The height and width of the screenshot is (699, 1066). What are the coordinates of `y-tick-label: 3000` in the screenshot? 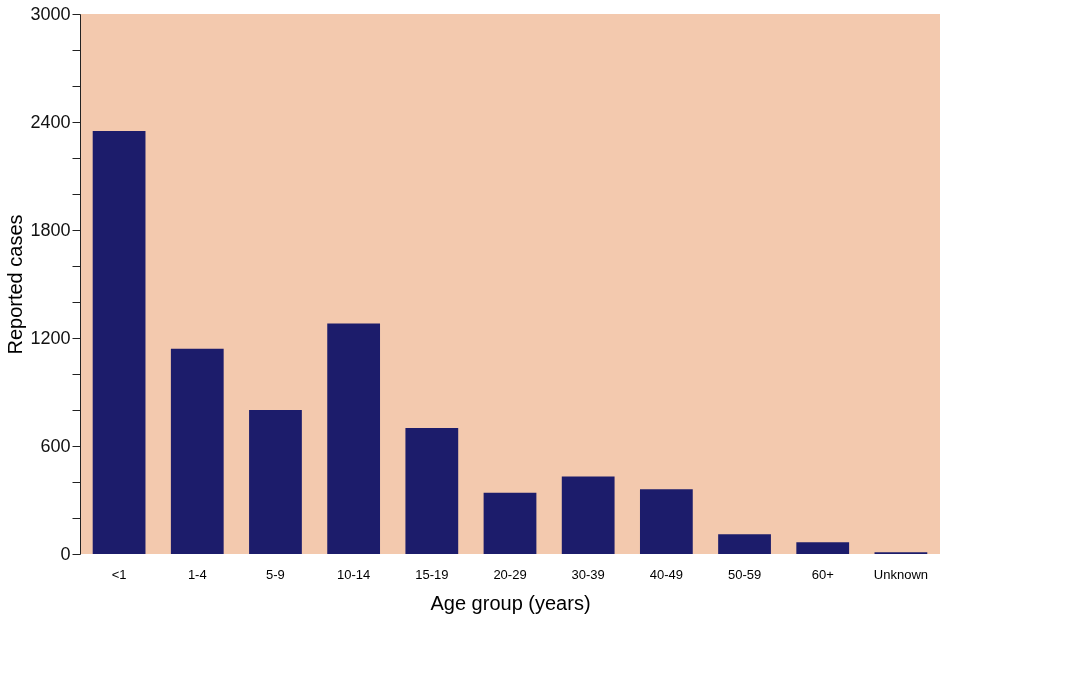 It's located at (50, 13).